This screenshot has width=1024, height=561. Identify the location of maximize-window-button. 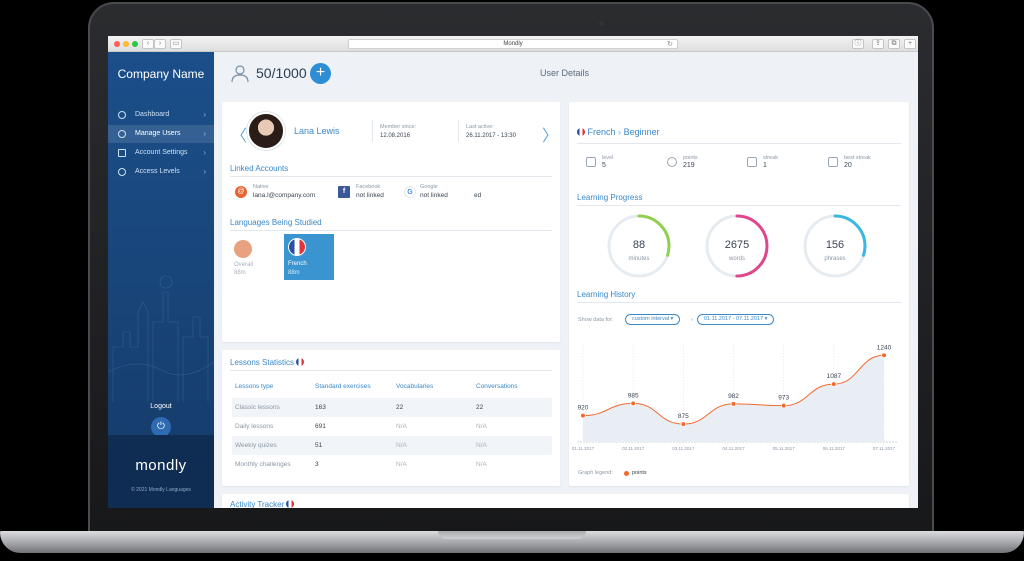
(135, 44).